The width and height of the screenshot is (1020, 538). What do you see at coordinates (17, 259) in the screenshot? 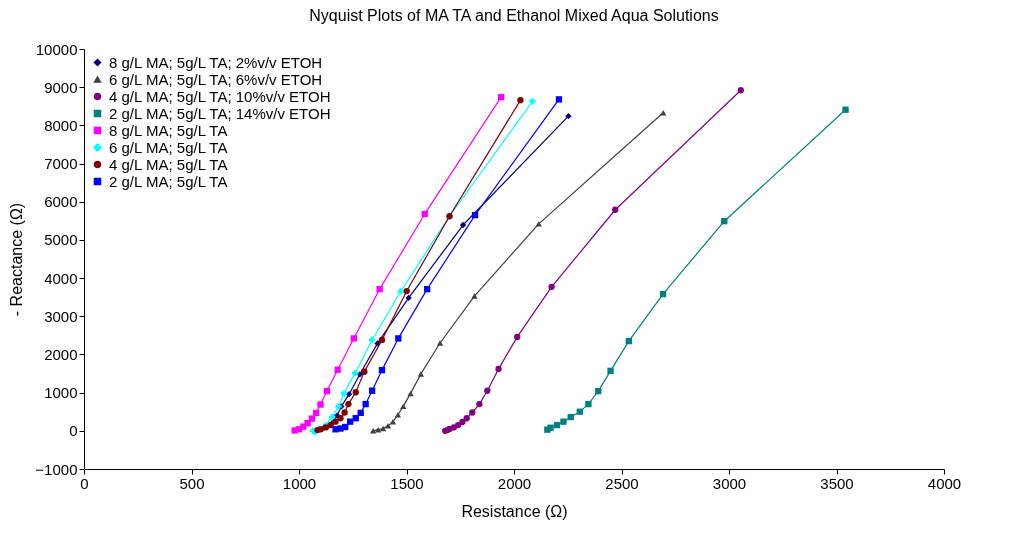
I see `y-axis-title: - Reactance (Ω)` at bounding box center [17, 259].